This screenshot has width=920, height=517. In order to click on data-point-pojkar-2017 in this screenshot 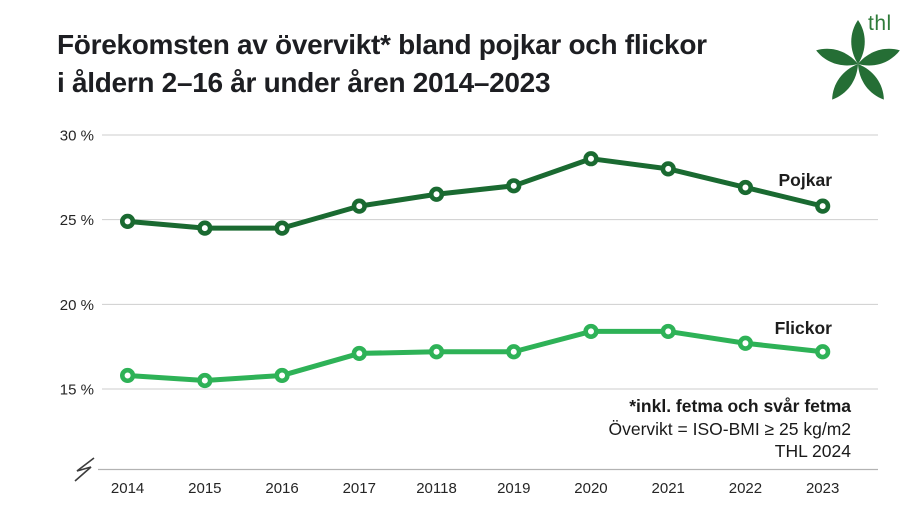, I will do `click(359, 206)`.